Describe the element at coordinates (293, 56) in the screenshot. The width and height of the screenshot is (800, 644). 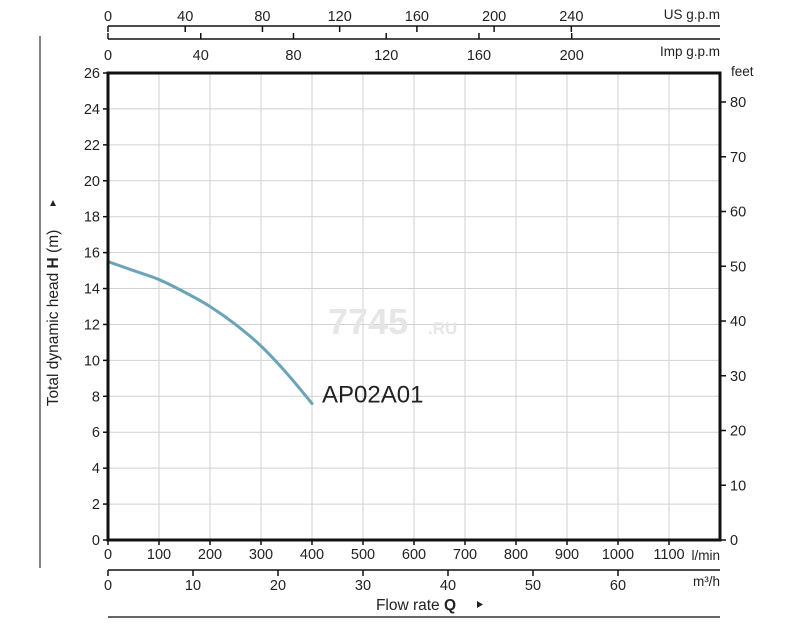
I see `imp-gpm-tick-label: 80` at that location.